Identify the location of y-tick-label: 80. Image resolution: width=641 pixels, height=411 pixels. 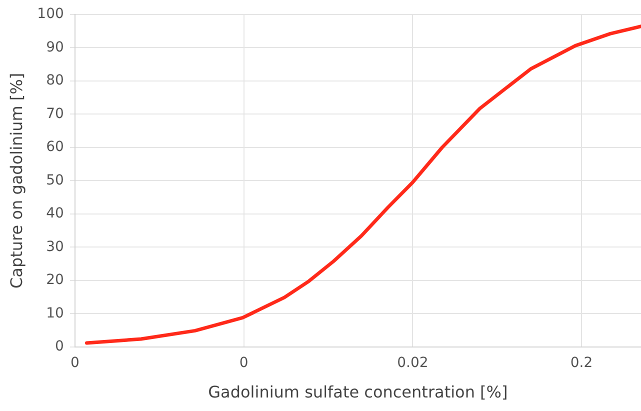
(55, 80).